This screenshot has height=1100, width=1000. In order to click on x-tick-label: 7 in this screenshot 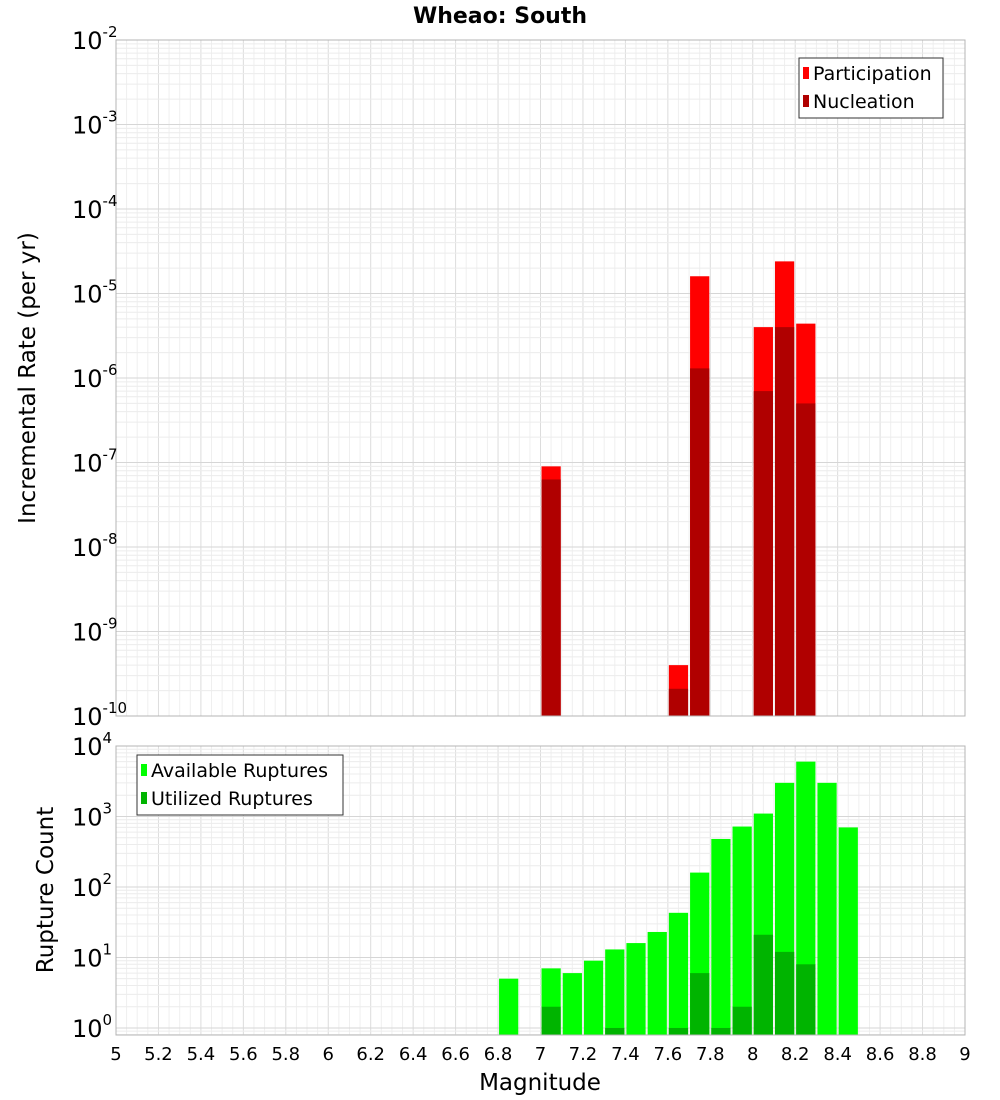, I will do `click(540, 1054)`.